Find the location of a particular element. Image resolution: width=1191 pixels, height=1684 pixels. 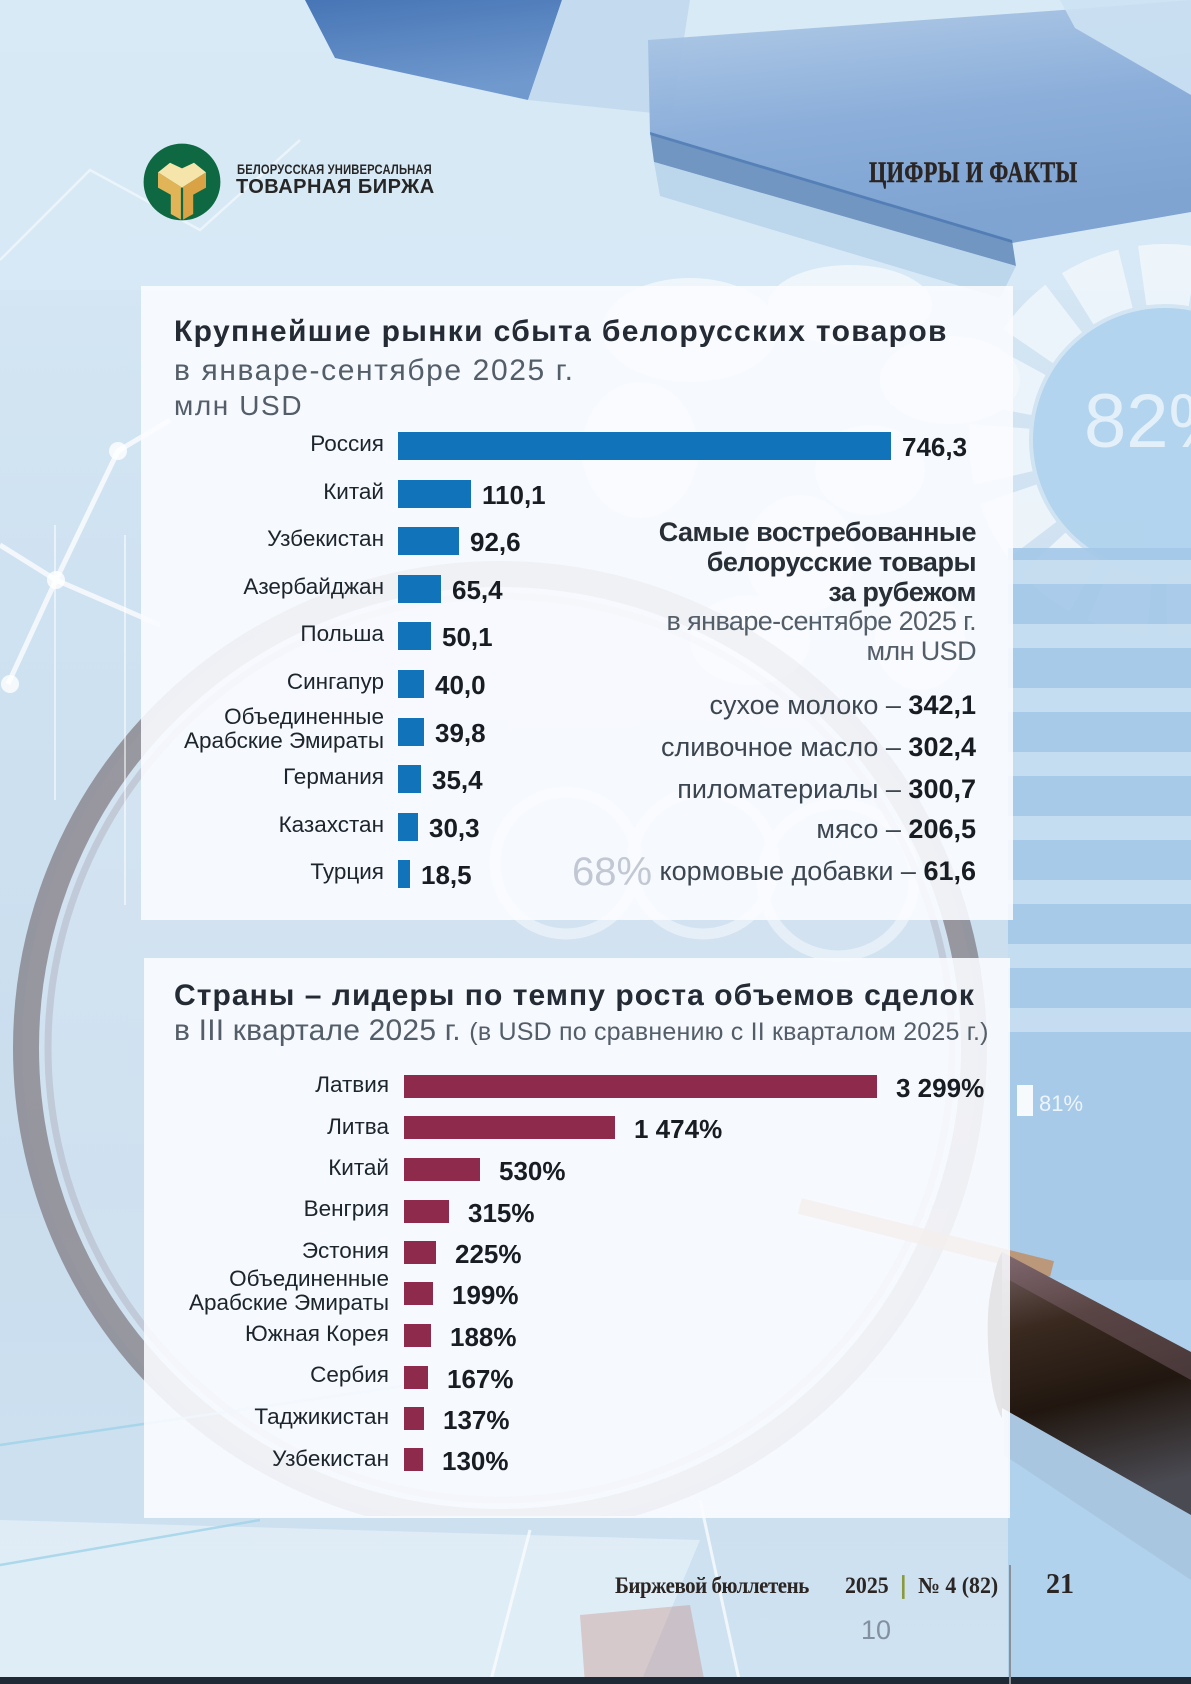

svg-text: 81% is located at coordinates (1061, 1103).